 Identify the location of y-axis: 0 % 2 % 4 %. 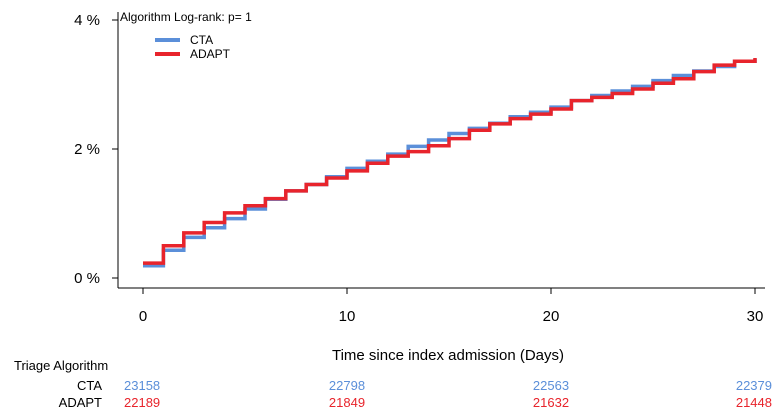
(96, 149).